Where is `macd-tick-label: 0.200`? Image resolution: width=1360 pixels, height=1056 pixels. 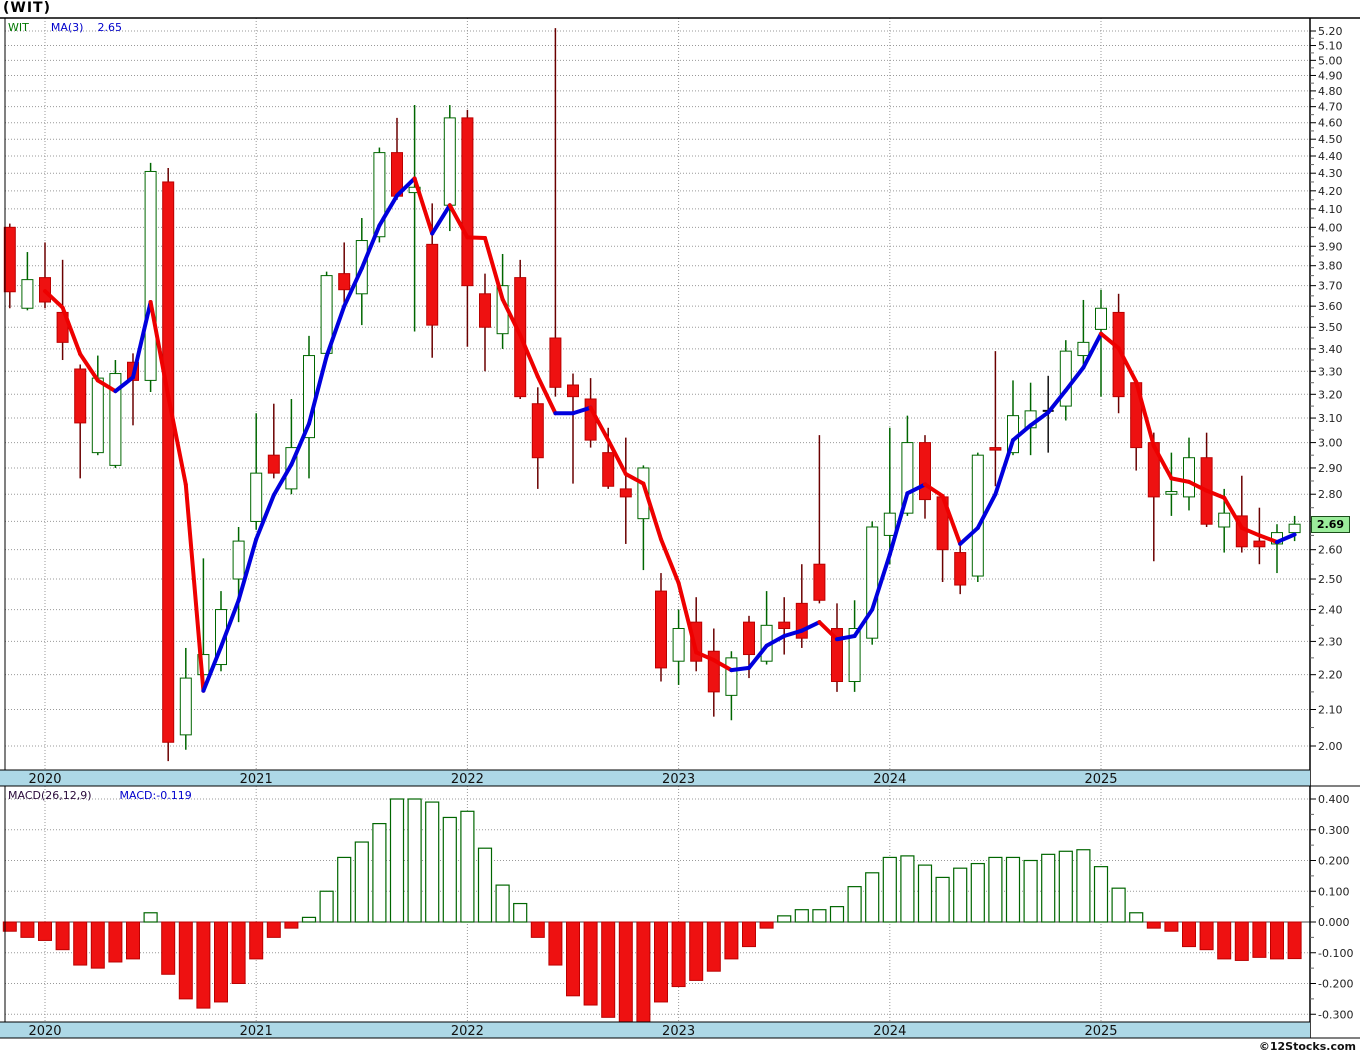 macd-tick-label: 0.200 is located at coordinates (1334, 861).